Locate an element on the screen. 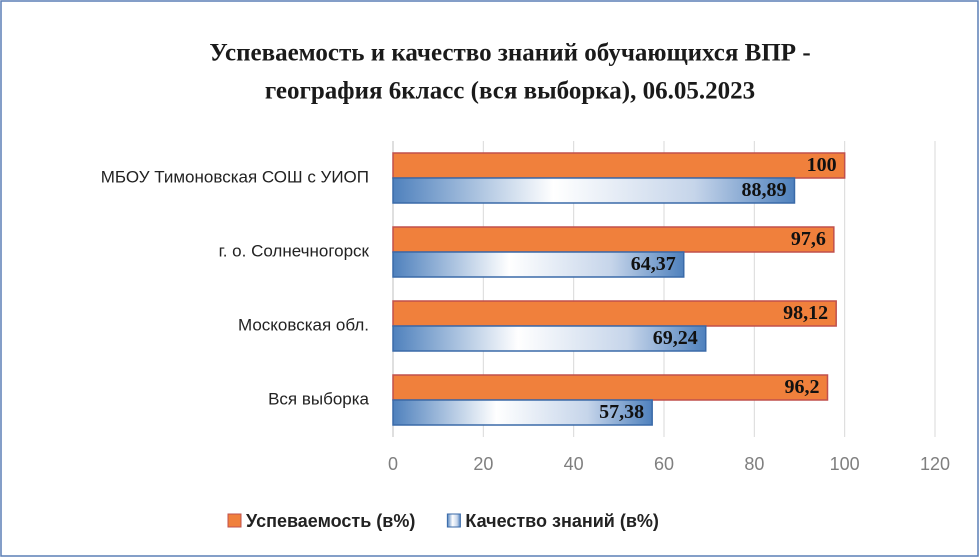 The width and height of the screenshot is (979, 557). y-tick-label: МБОУ Тимоновская СОШ с УИОП is located at coordinates (235, 176).